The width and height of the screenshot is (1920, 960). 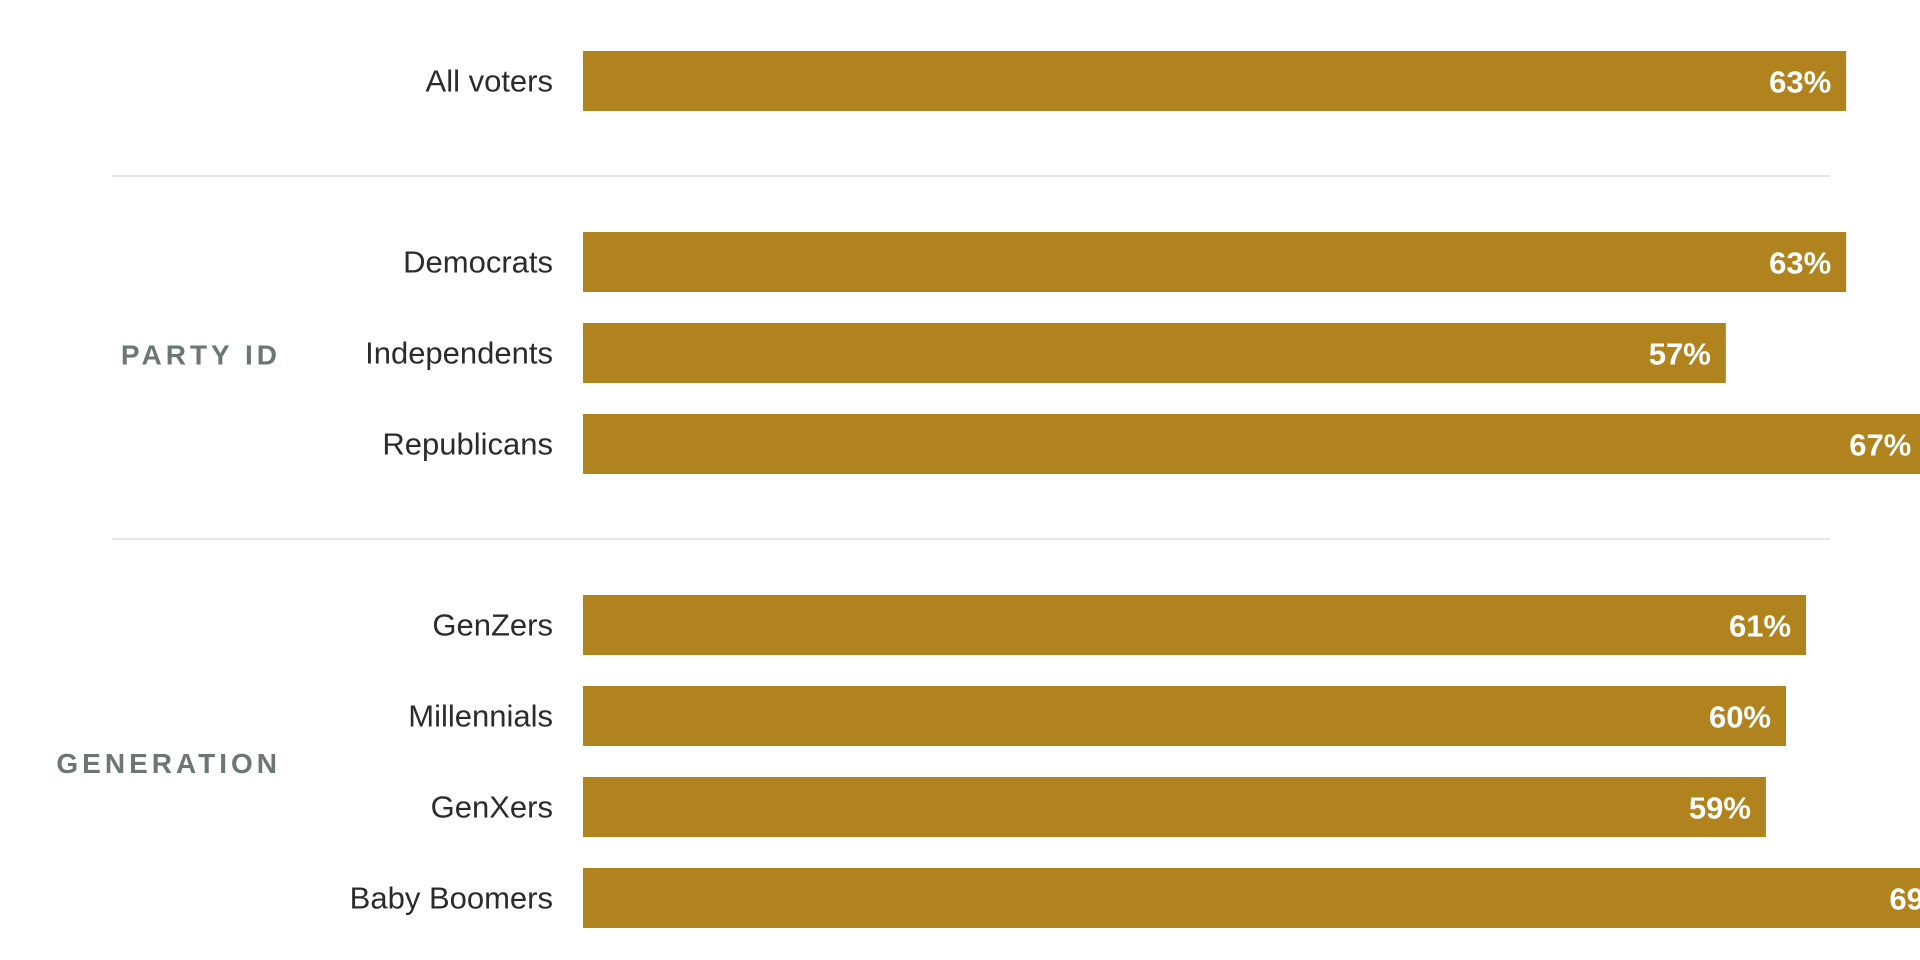 What do you see at coordinates (459, 353) in the screenshot?
I see `category-label-independents: Independents` at bounding box center [459, 353].